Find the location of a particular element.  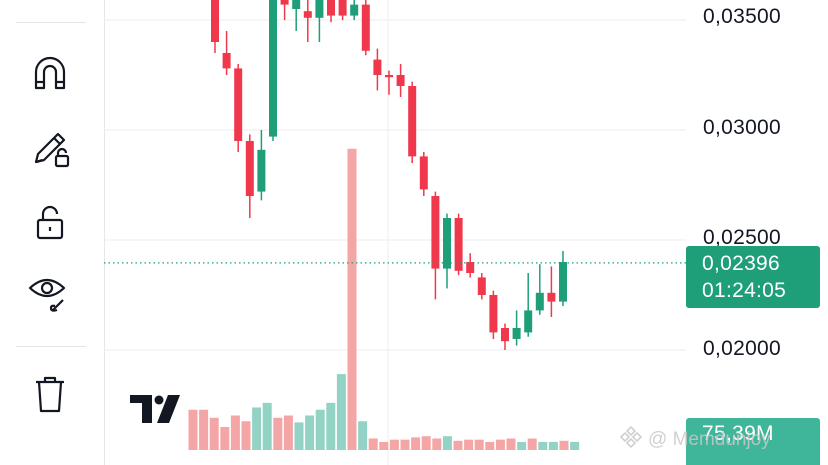

price-axis-label: 0,02000 is located at coordinates (742, 348).